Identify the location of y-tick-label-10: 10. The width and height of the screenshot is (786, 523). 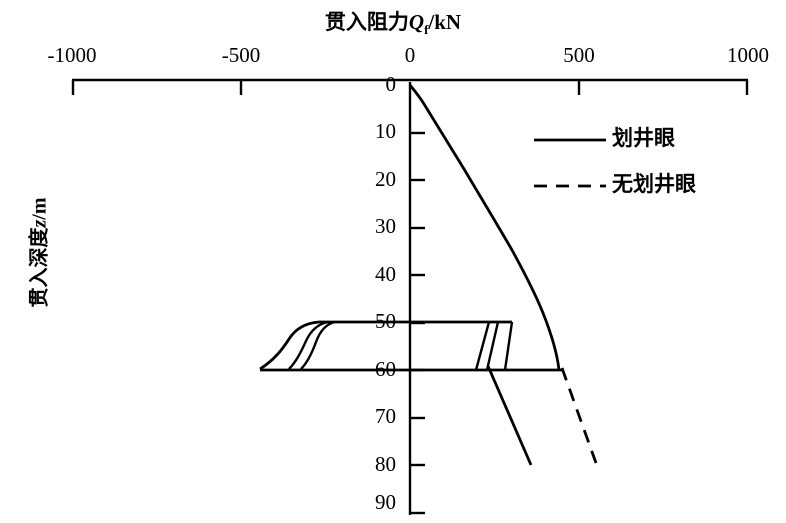
(385, 131).